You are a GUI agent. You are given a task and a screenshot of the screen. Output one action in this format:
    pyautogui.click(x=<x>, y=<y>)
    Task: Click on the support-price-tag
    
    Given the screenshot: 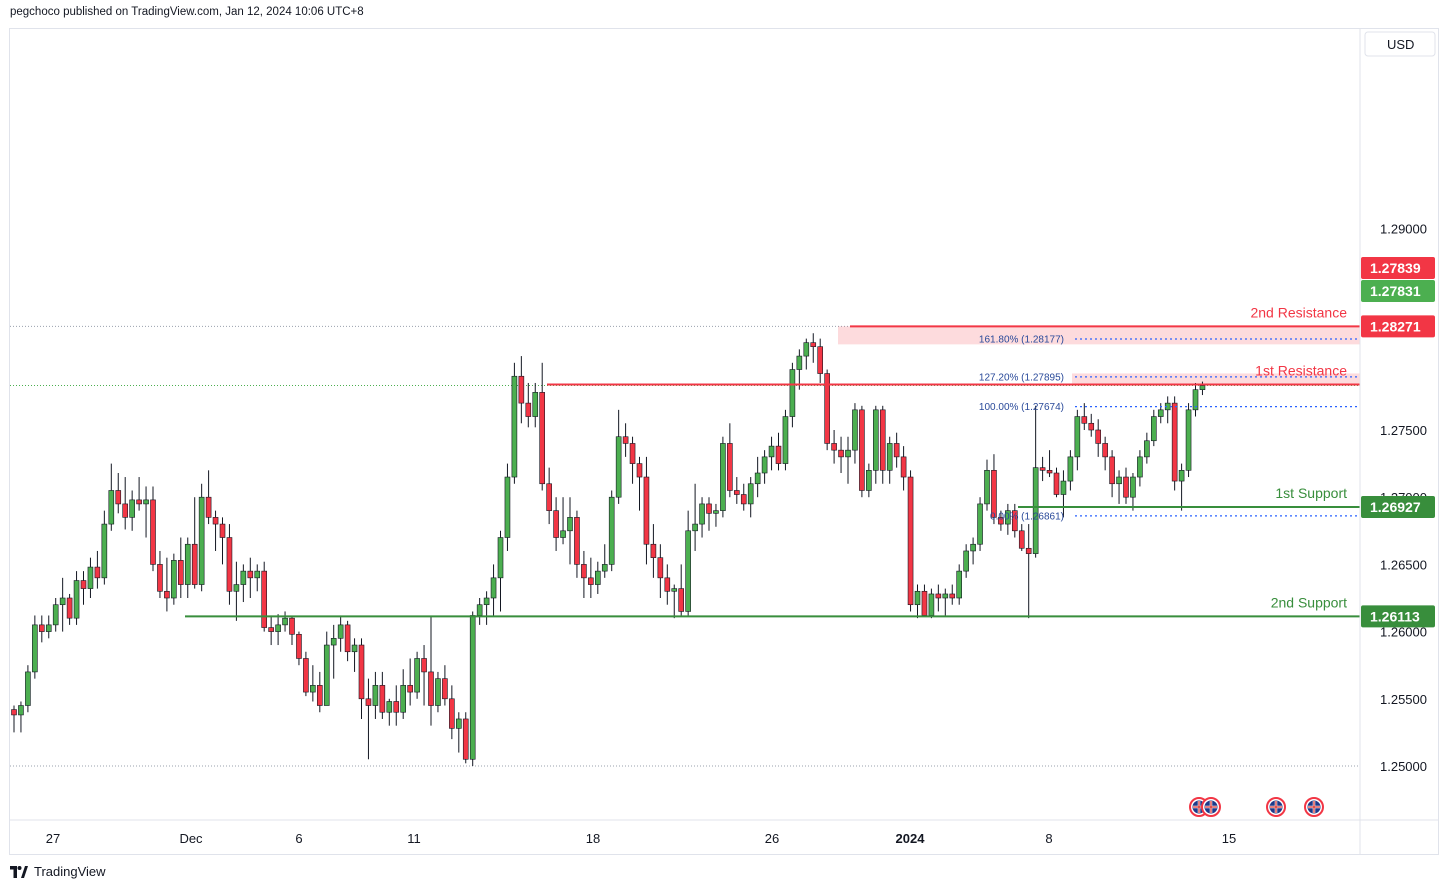 What is the action you would take?
    pyautogui.click(x=1398, y=507)
    